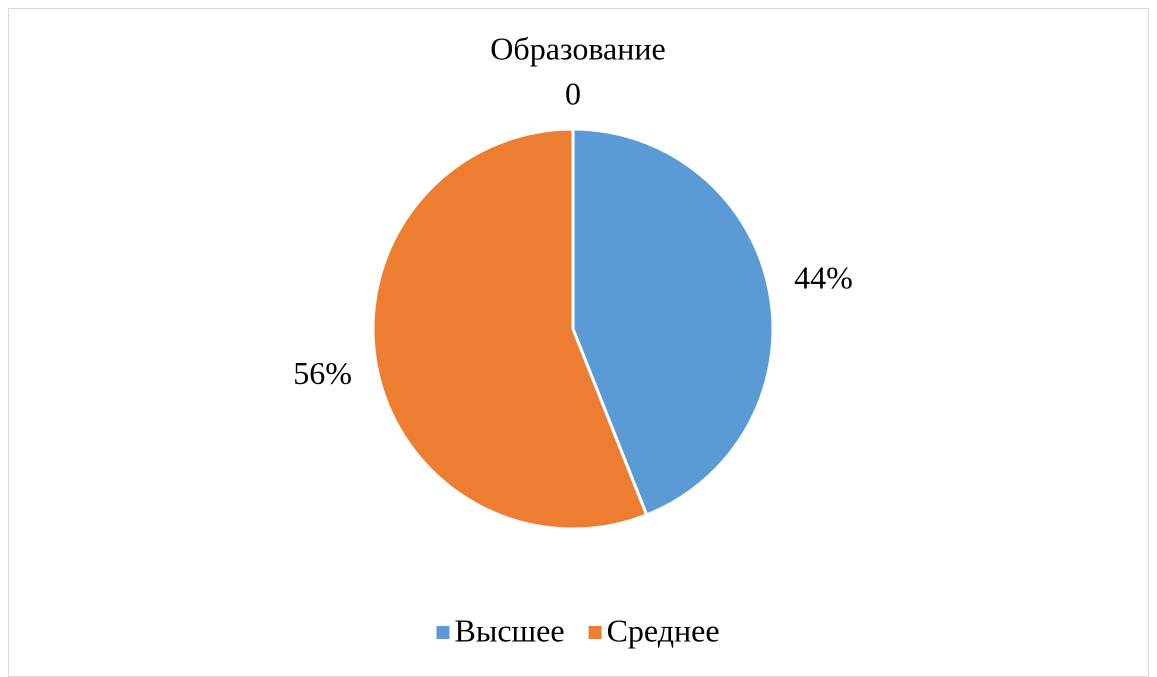  Describe the element at coordinates (573, 93) in the screenshot. I see `chart-subtitle: 0` at that location.